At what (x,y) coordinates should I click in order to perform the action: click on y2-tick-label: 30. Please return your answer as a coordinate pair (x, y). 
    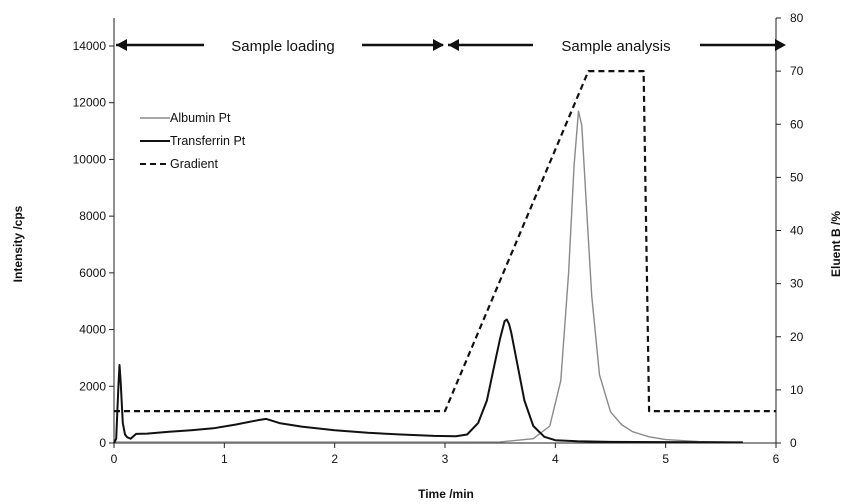
    Looking at the image, I should click on (797, 284).